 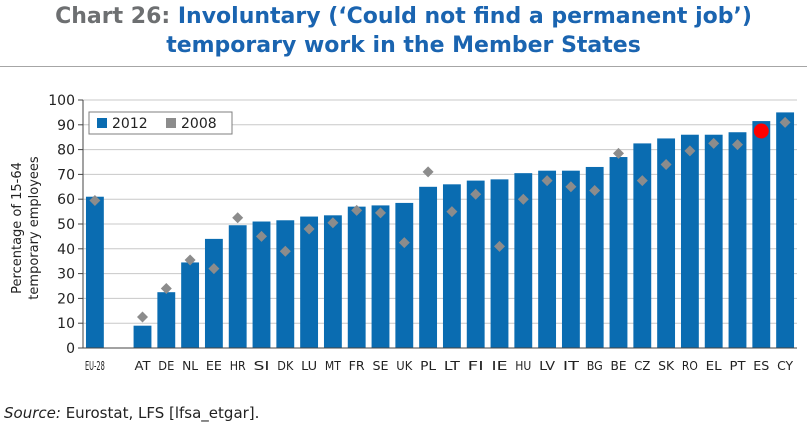 I want to click on x-tick-label: IE, so click(x=500, y=366).